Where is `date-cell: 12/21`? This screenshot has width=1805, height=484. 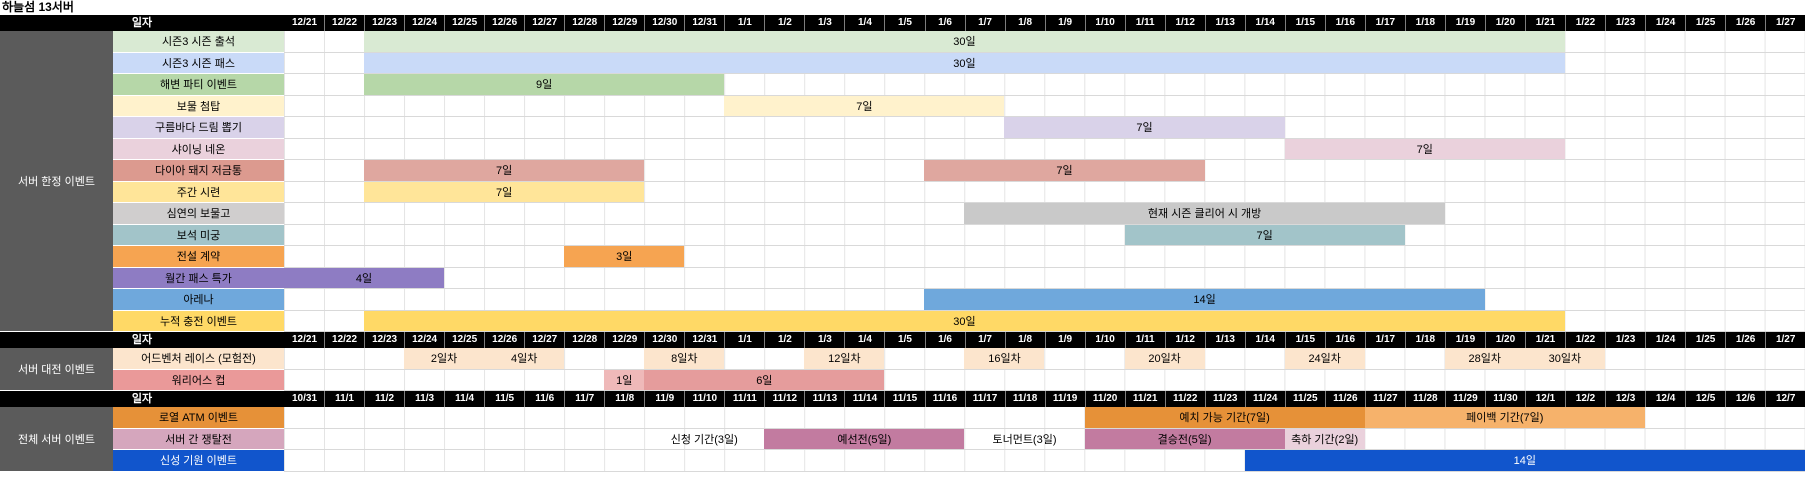
date-cell: 12/21 is located at coordinates (304, 23).